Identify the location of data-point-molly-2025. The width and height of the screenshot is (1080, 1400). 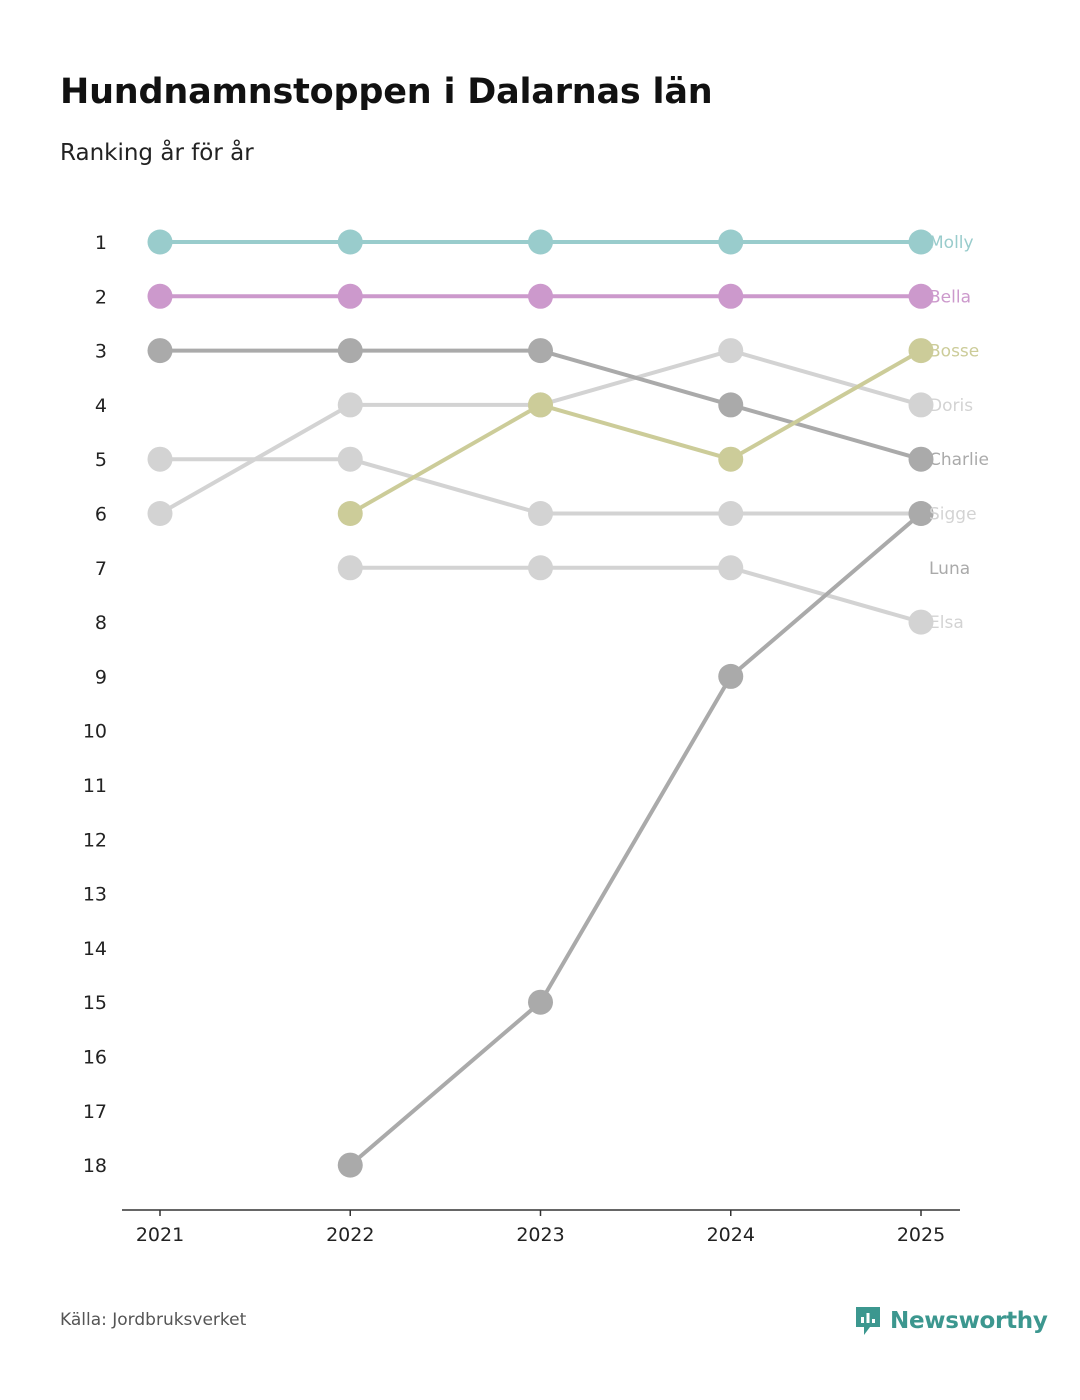
(921, 242).